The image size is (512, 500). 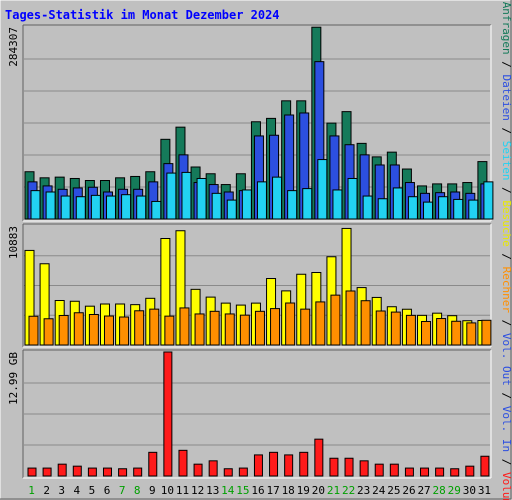 I want to click on x-tick-label: 4, so click(x=77, y=490).